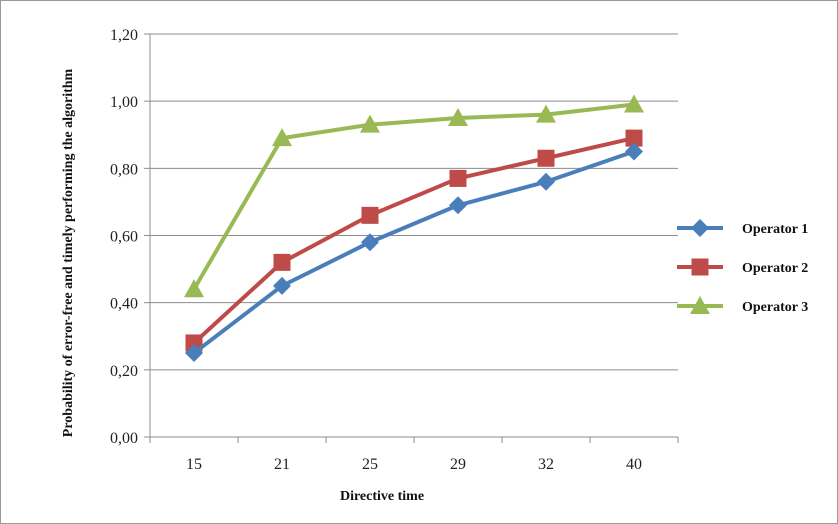  I want to click on y-tick-label: 0,80, so click(124, 169).